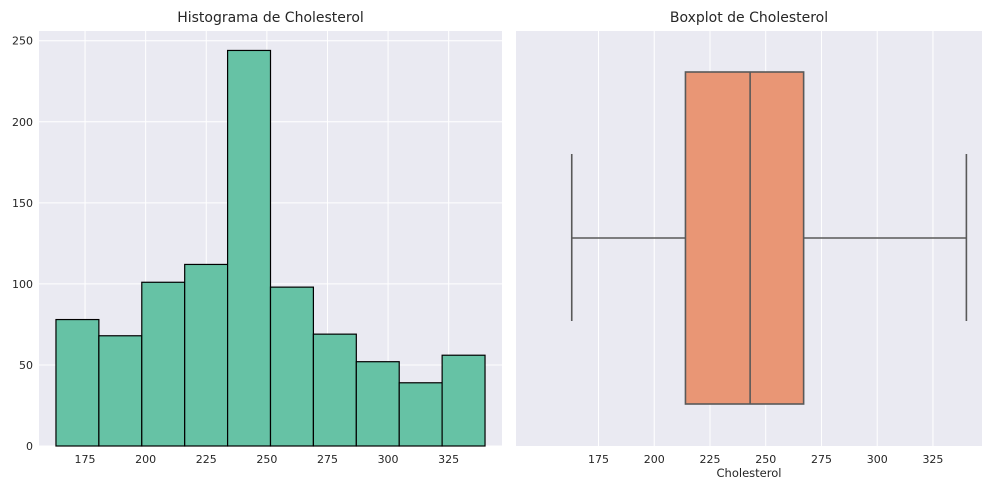 The width and height of the screenshot is (989, 490). I want to click on y-tick-label: 150, so click(22, 203).